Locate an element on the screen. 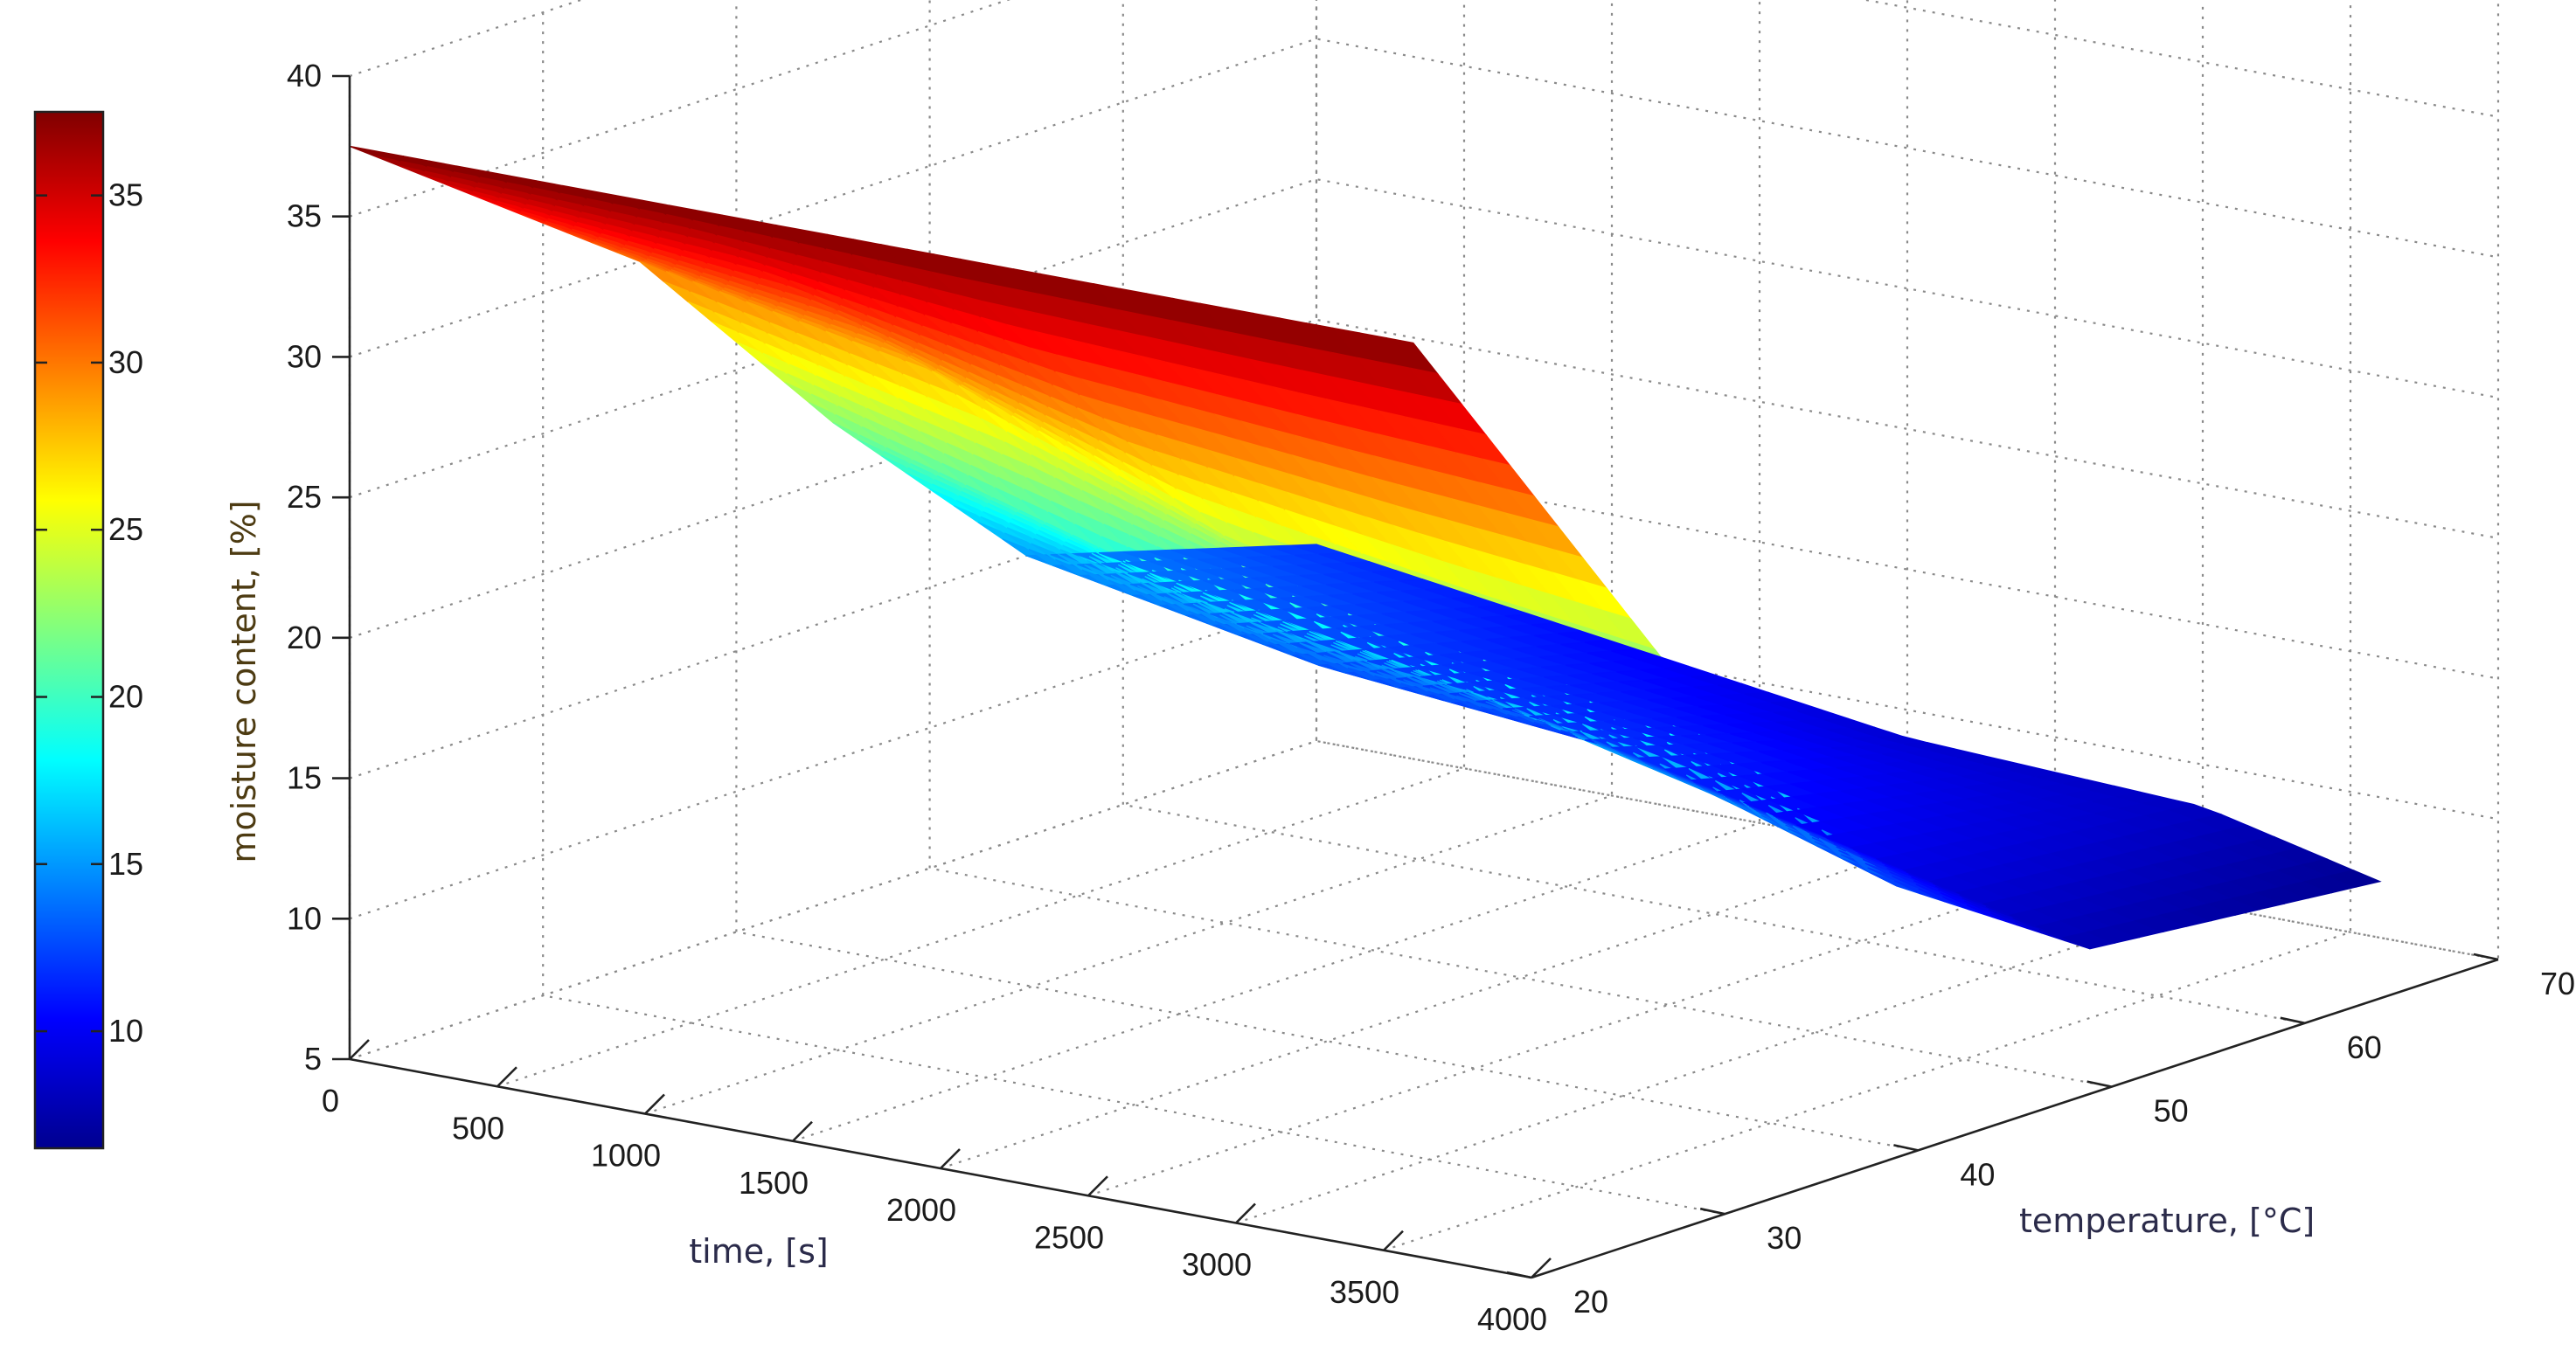 The height and width of the screenshot is (1351, 2576). colorbar: 10 15 20 25 30 35 is located at coordinates (88, 630).